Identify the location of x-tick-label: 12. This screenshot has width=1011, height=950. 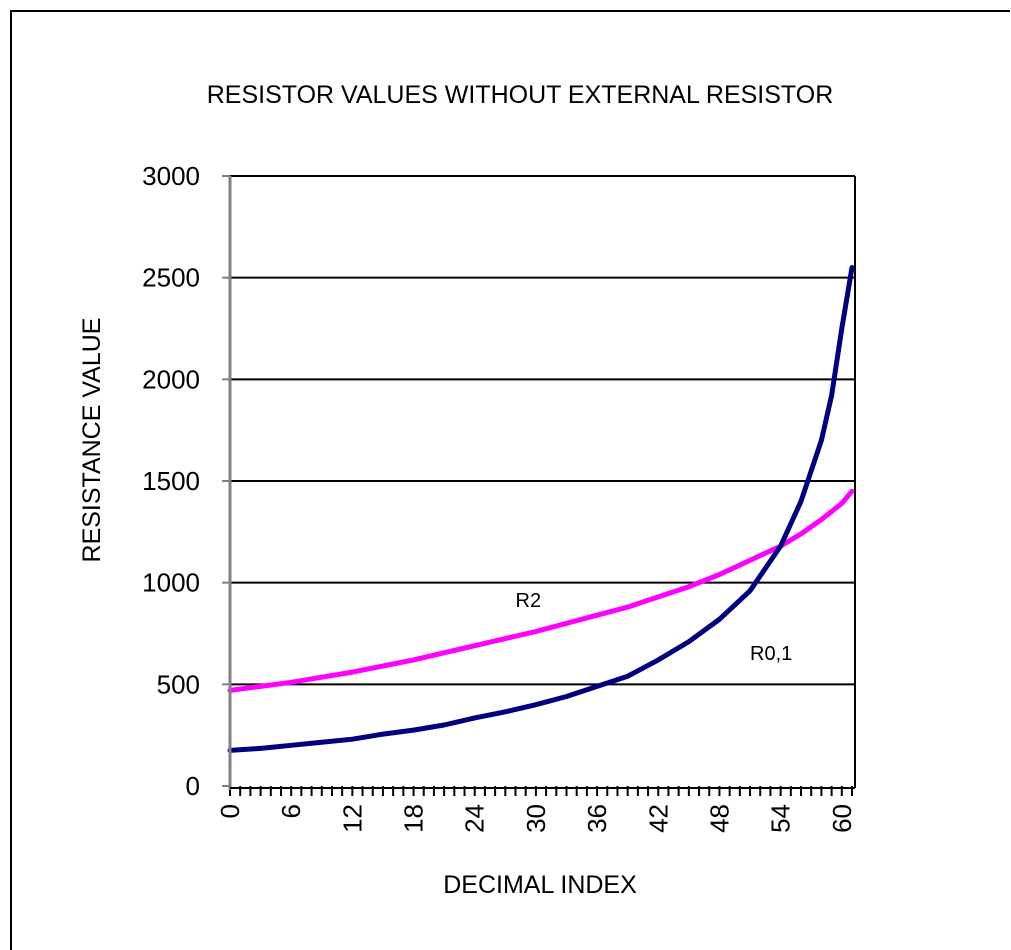
(352, 818).